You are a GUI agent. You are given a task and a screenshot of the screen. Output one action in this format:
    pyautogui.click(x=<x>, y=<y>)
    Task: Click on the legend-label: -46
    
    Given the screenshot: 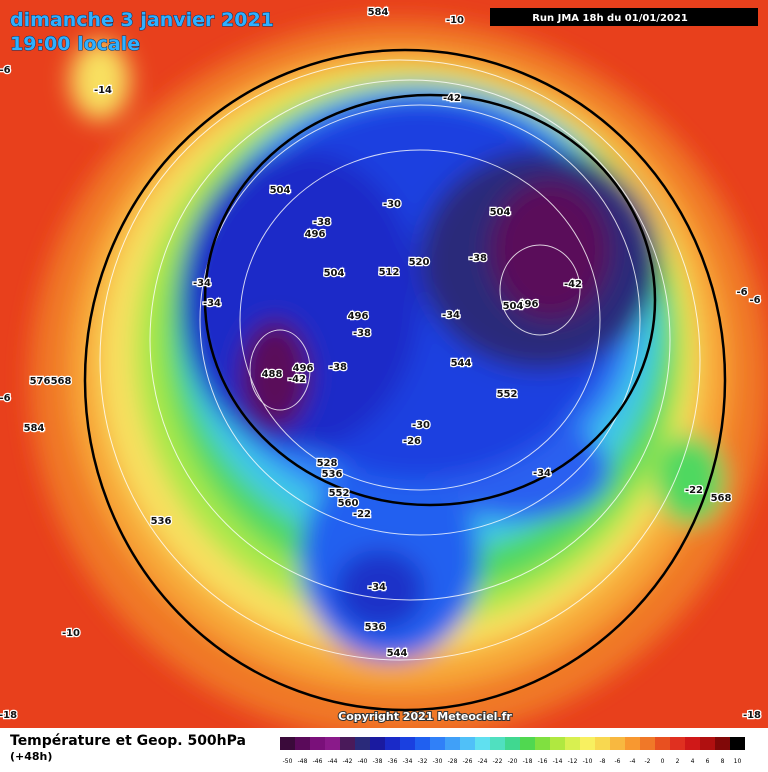 What is the action you would take?
    pyautogui.click(x=318, y=761)
    